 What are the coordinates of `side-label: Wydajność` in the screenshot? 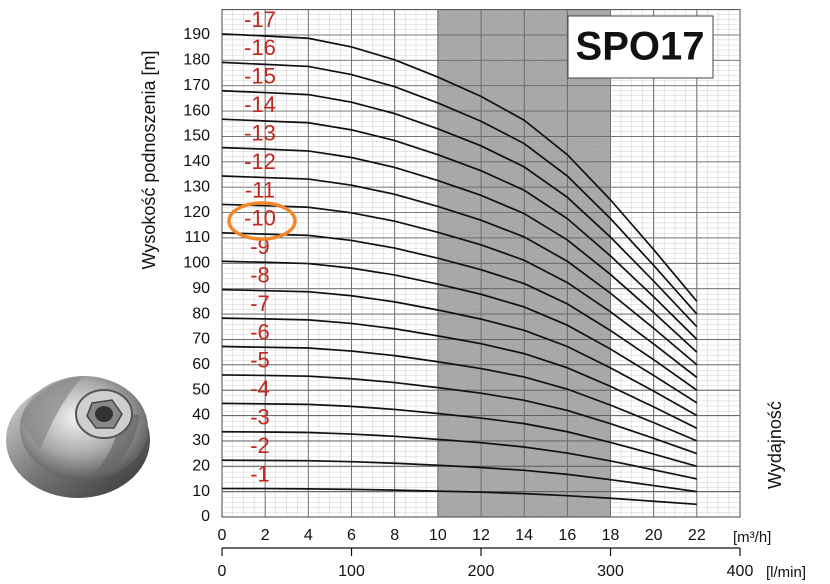 It's located at (775, 445).